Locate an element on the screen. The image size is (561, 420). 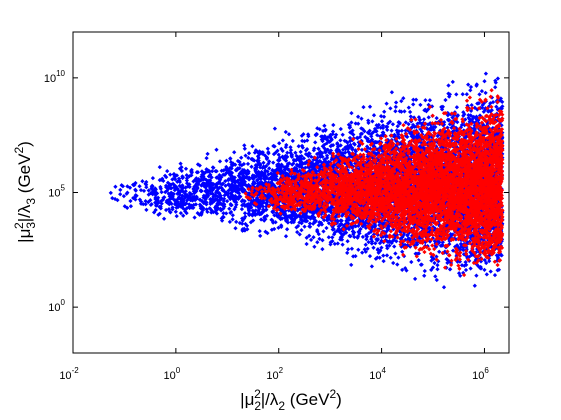
x-tick-label: 10² is located at coordinates (274, 374).